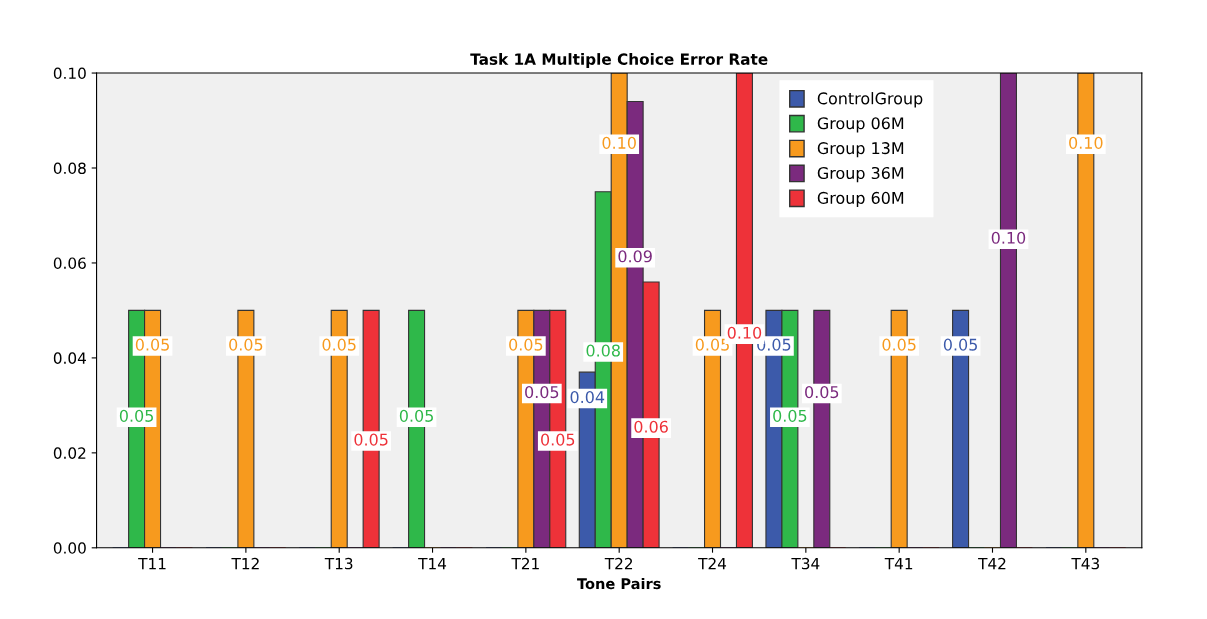 This screenshot has height=619, width=1207. I want to click on x-tick-label: T43, so click(1085, 563).